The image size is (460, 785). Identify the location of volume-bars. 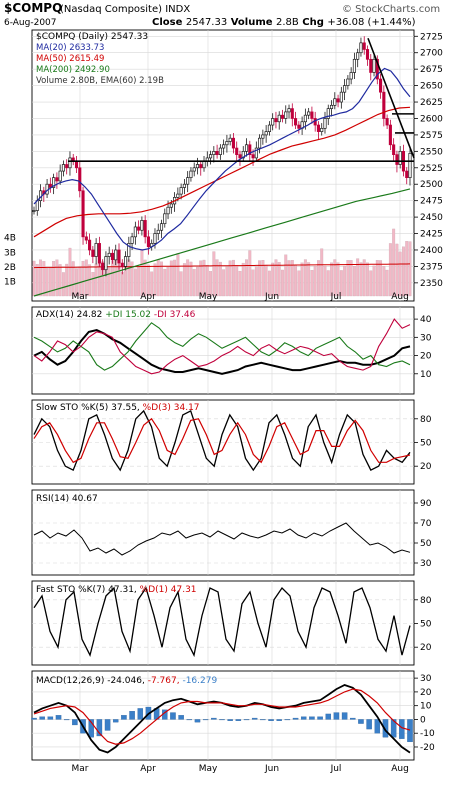
(222, 262).